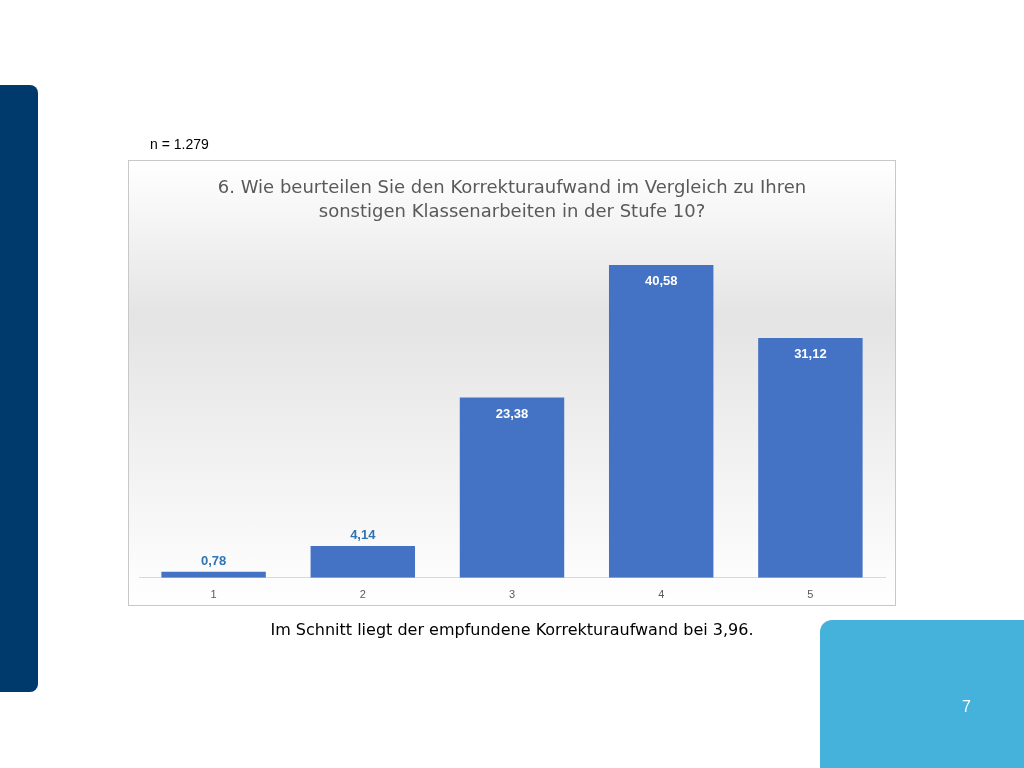 The height and width of the screenshot is (768, 1024). Describe the element at coordinates (512, 413) in the screenshot. I see `data-label: 23,38` at that location.